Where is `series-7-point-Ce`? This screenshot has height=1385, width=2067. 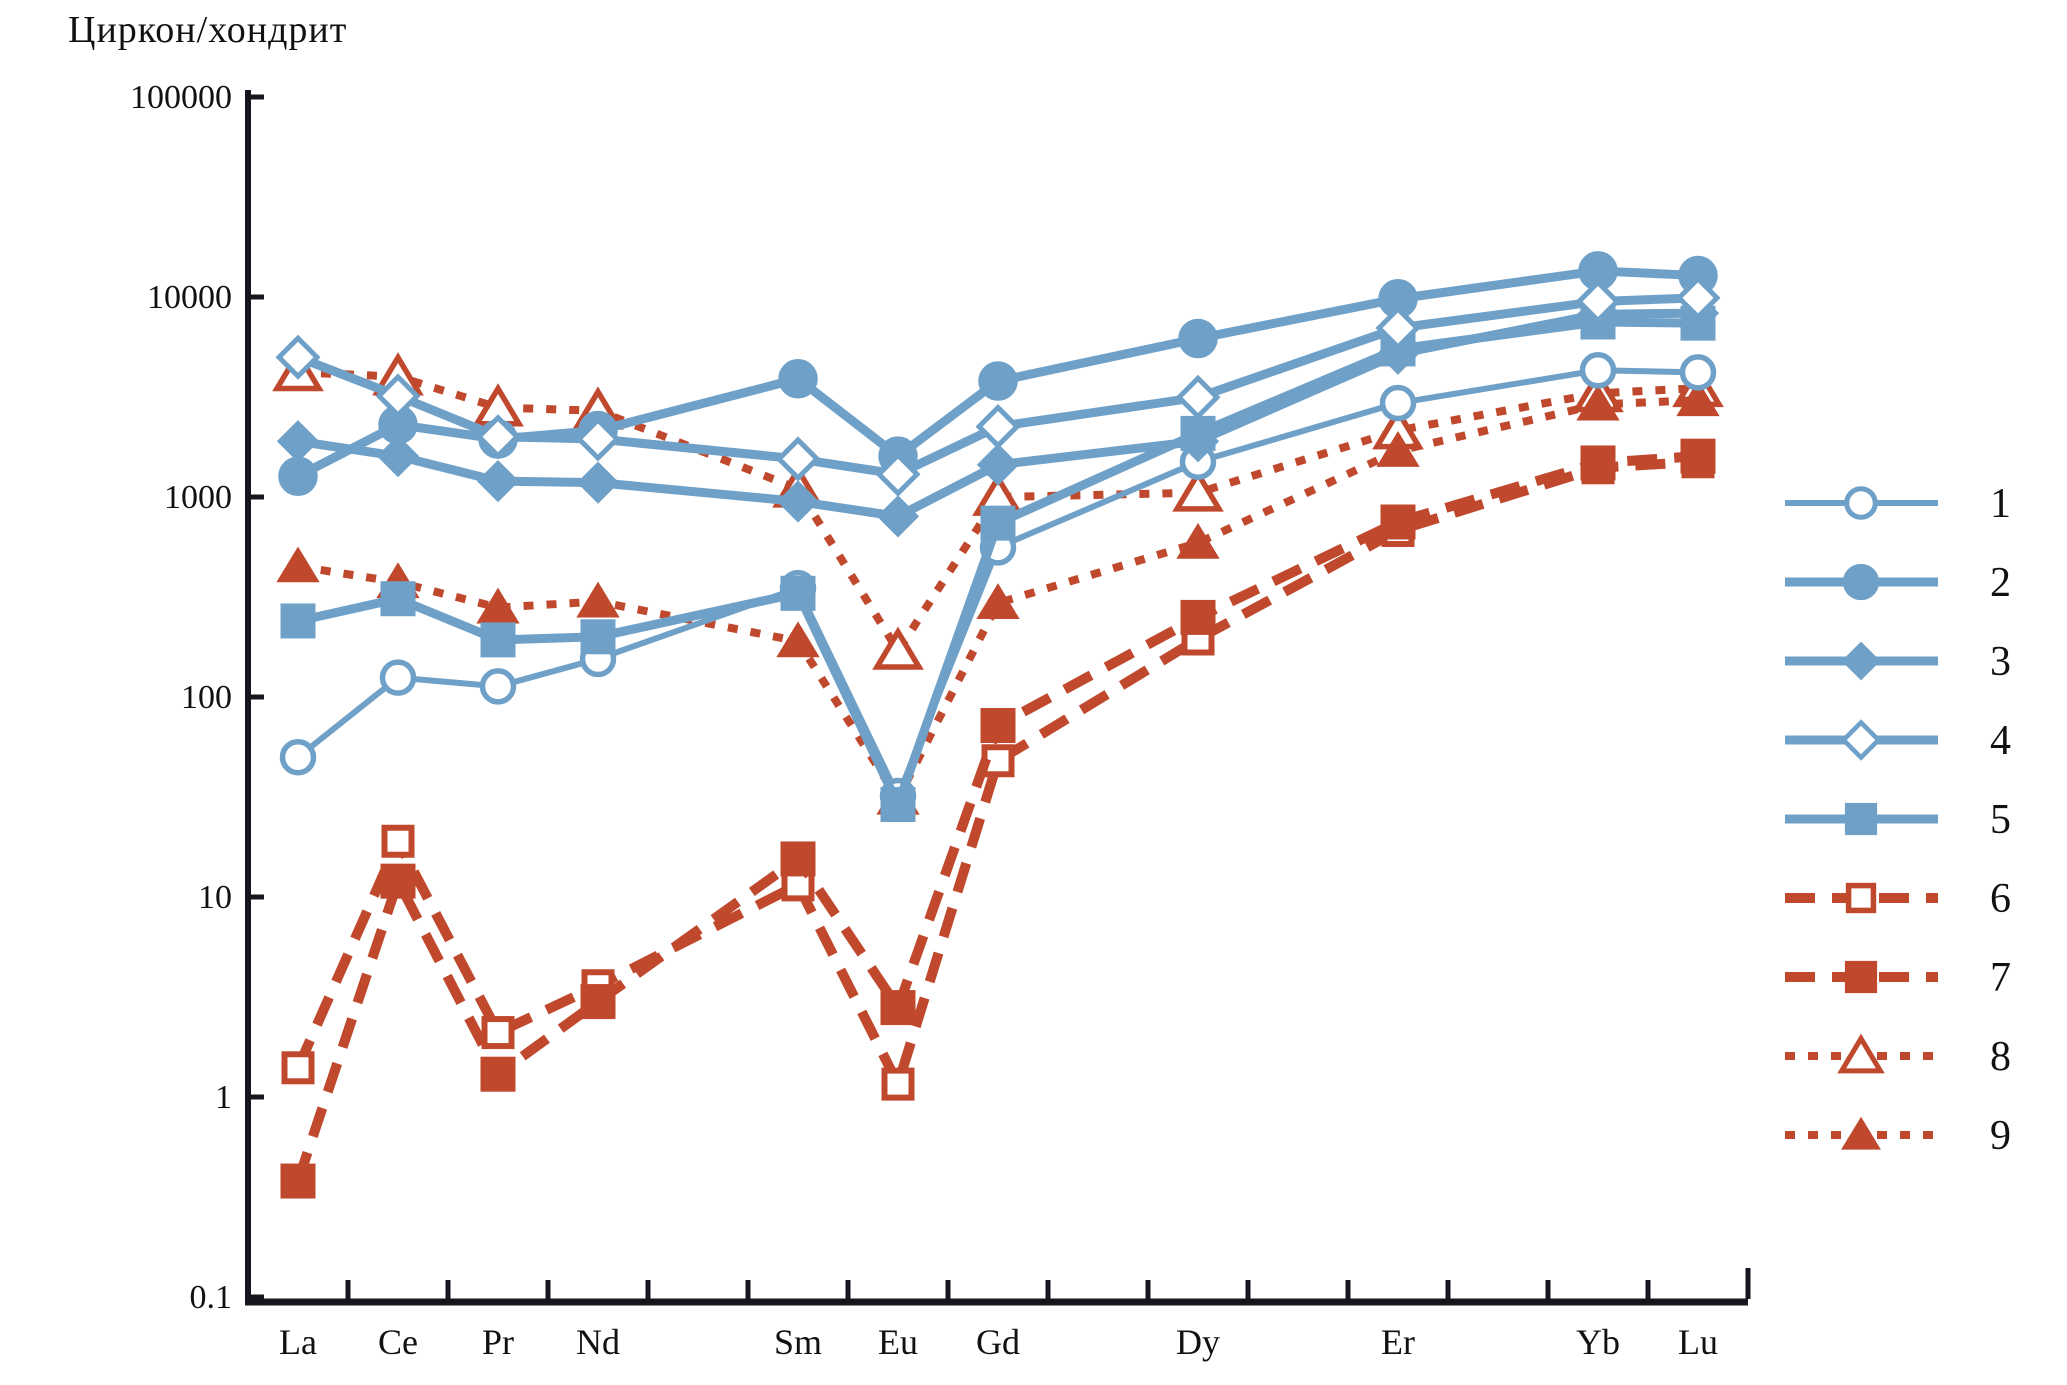 series-7-point-Ce is located at coordinates (398, 881).